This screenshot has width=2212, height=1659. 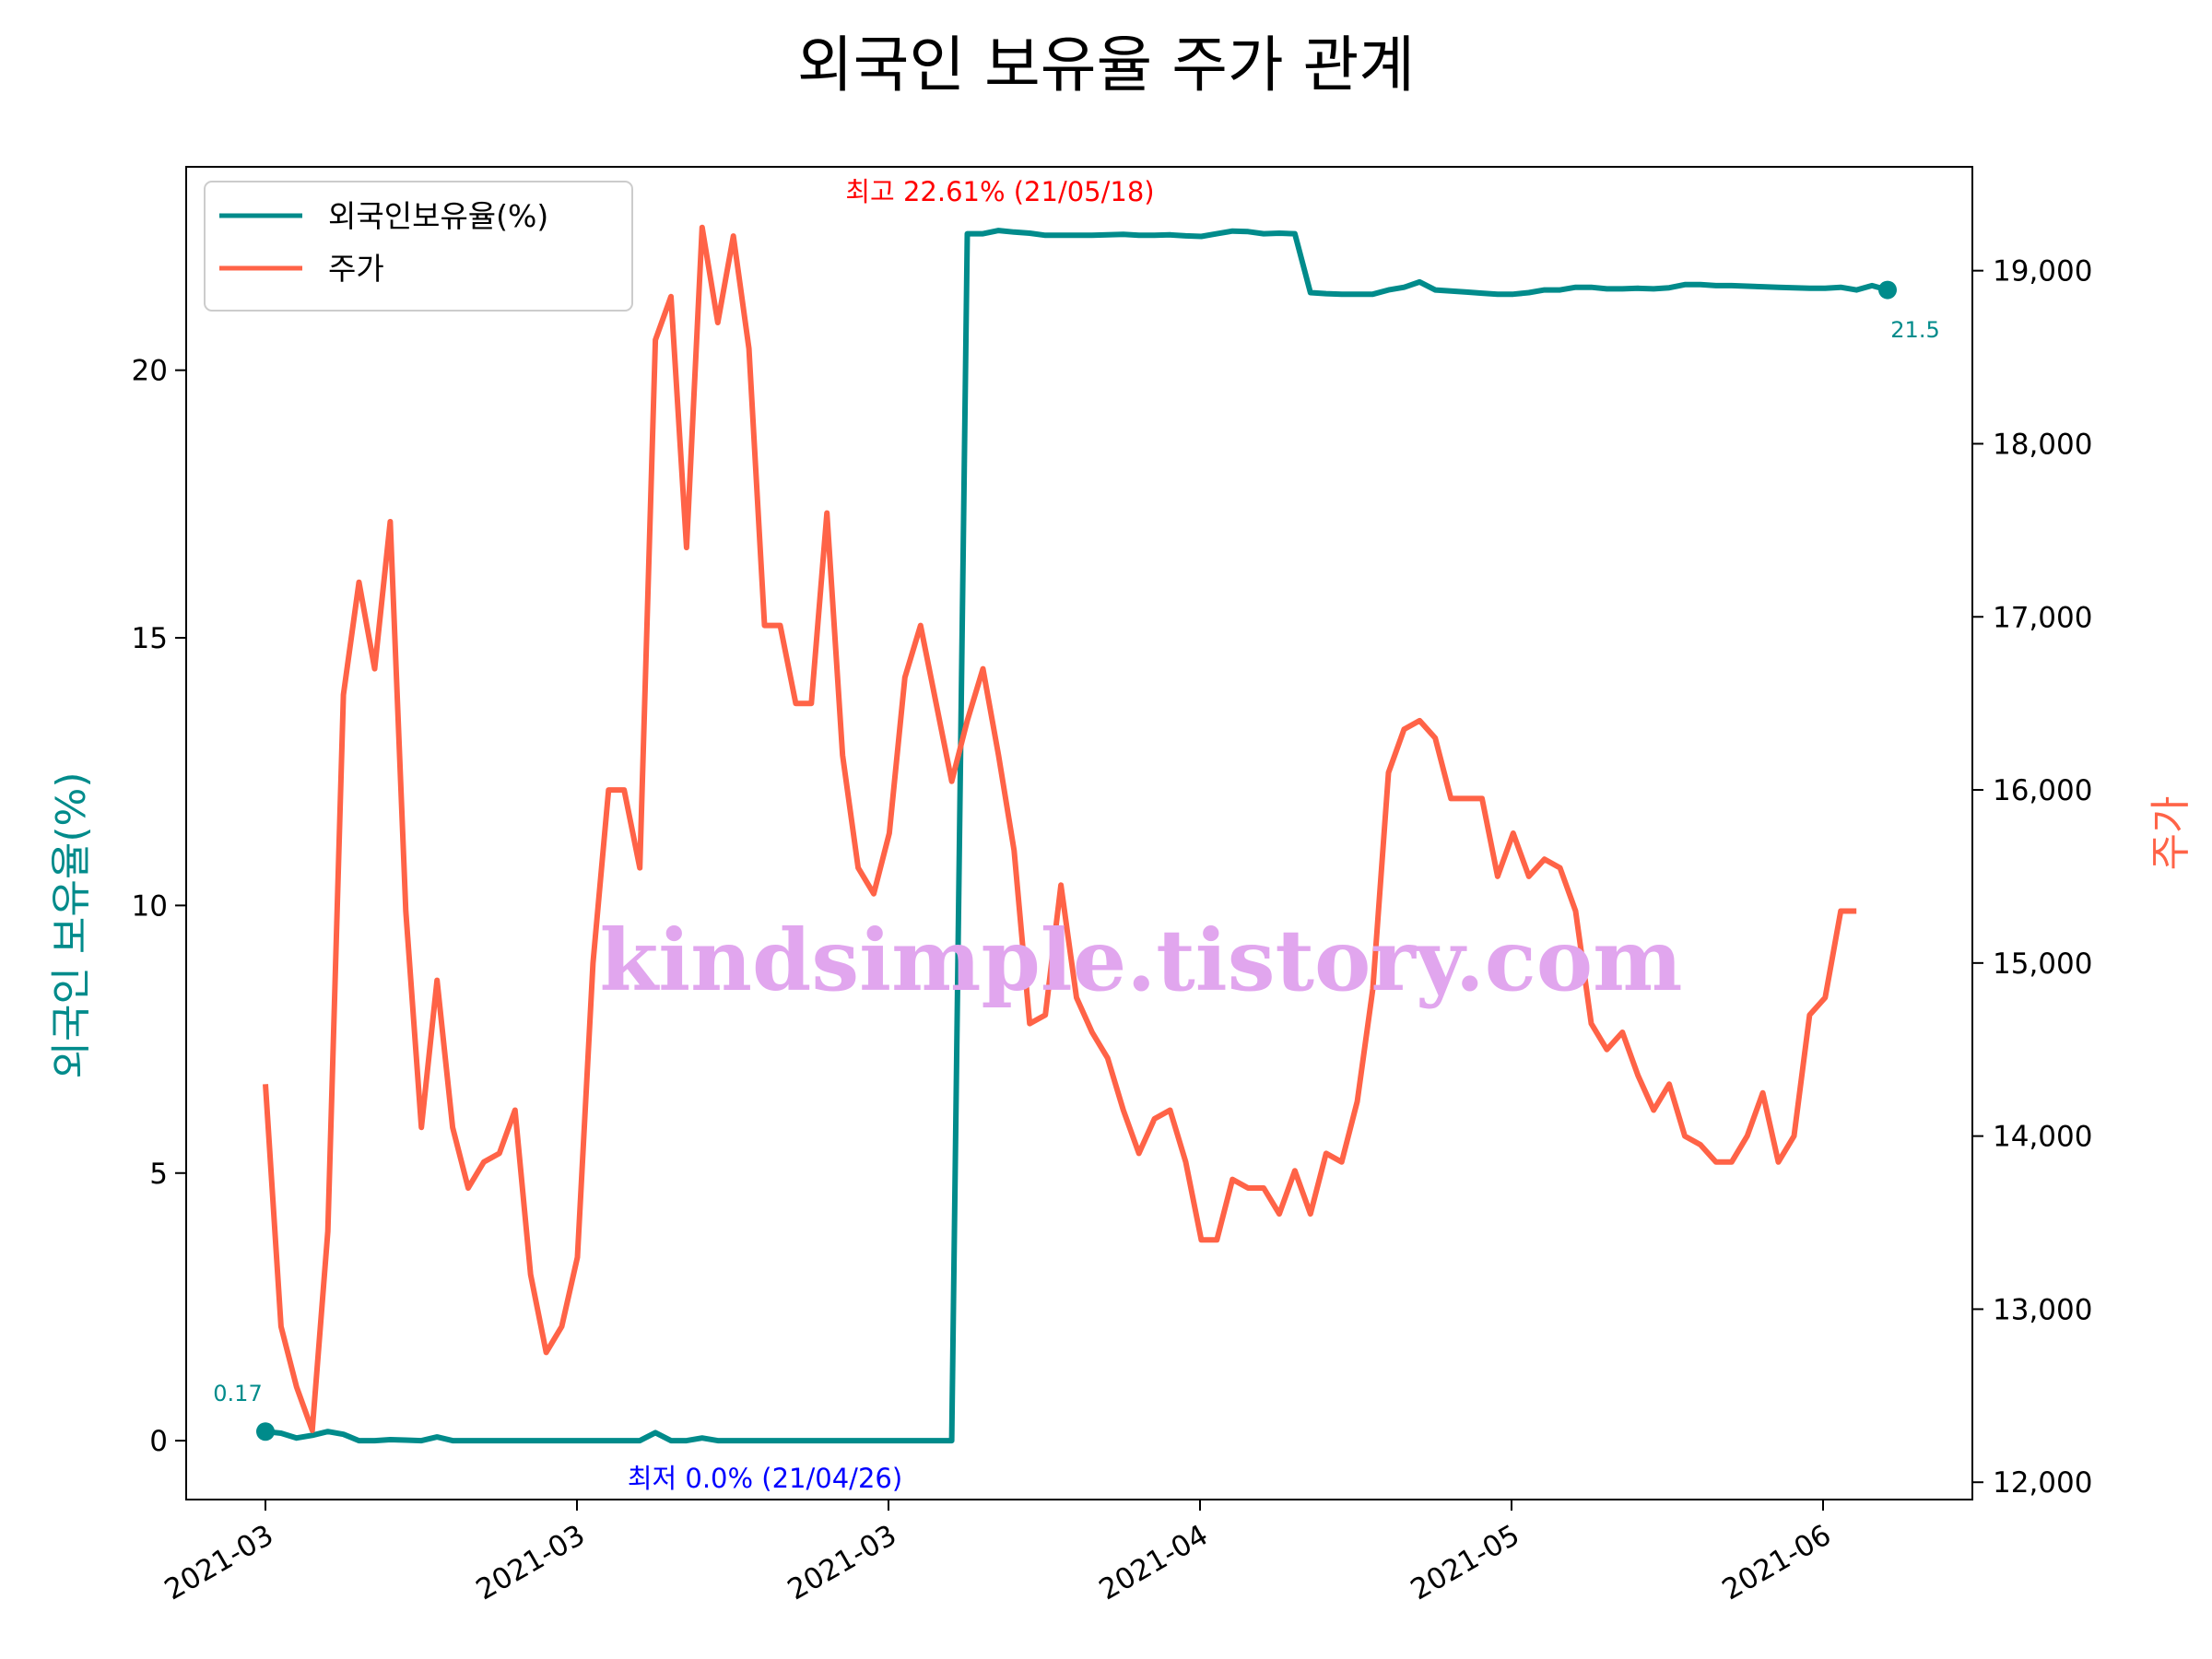 What do you see at coordinates (2042, 444) in the screenshot?
I see `y-right-tick-label: 18,000` at bounding box center [2042, 444].